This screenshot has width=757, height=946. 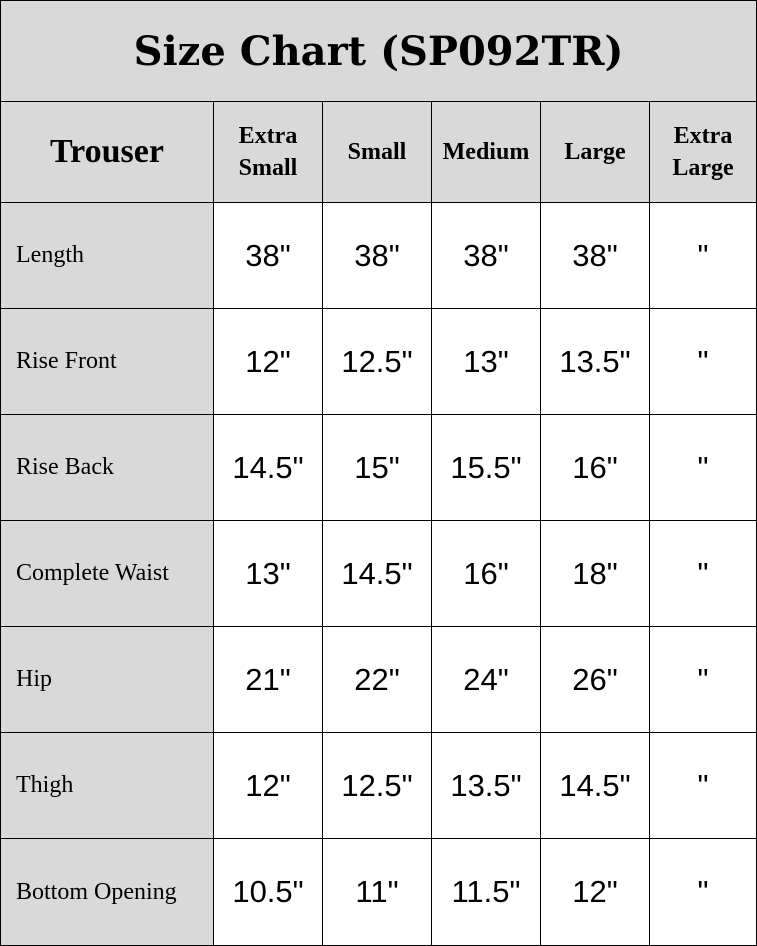 I want to click on row-label: Bottom Opening, so click(x=107, y=892).